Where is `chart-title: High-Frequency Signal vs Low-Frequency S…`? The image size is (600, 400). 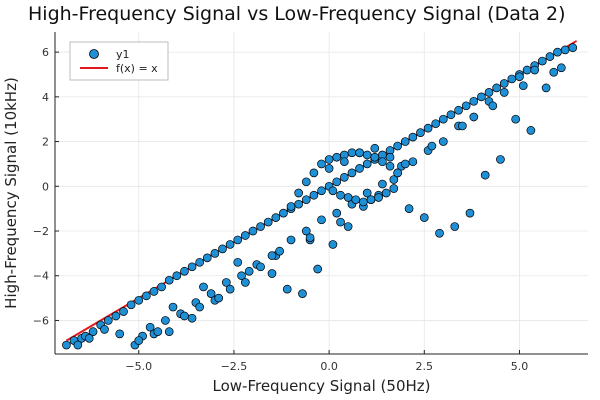 chart-title: High-Frequency Signal vs Low-Frequency S… is located at coordinates (297, 14).